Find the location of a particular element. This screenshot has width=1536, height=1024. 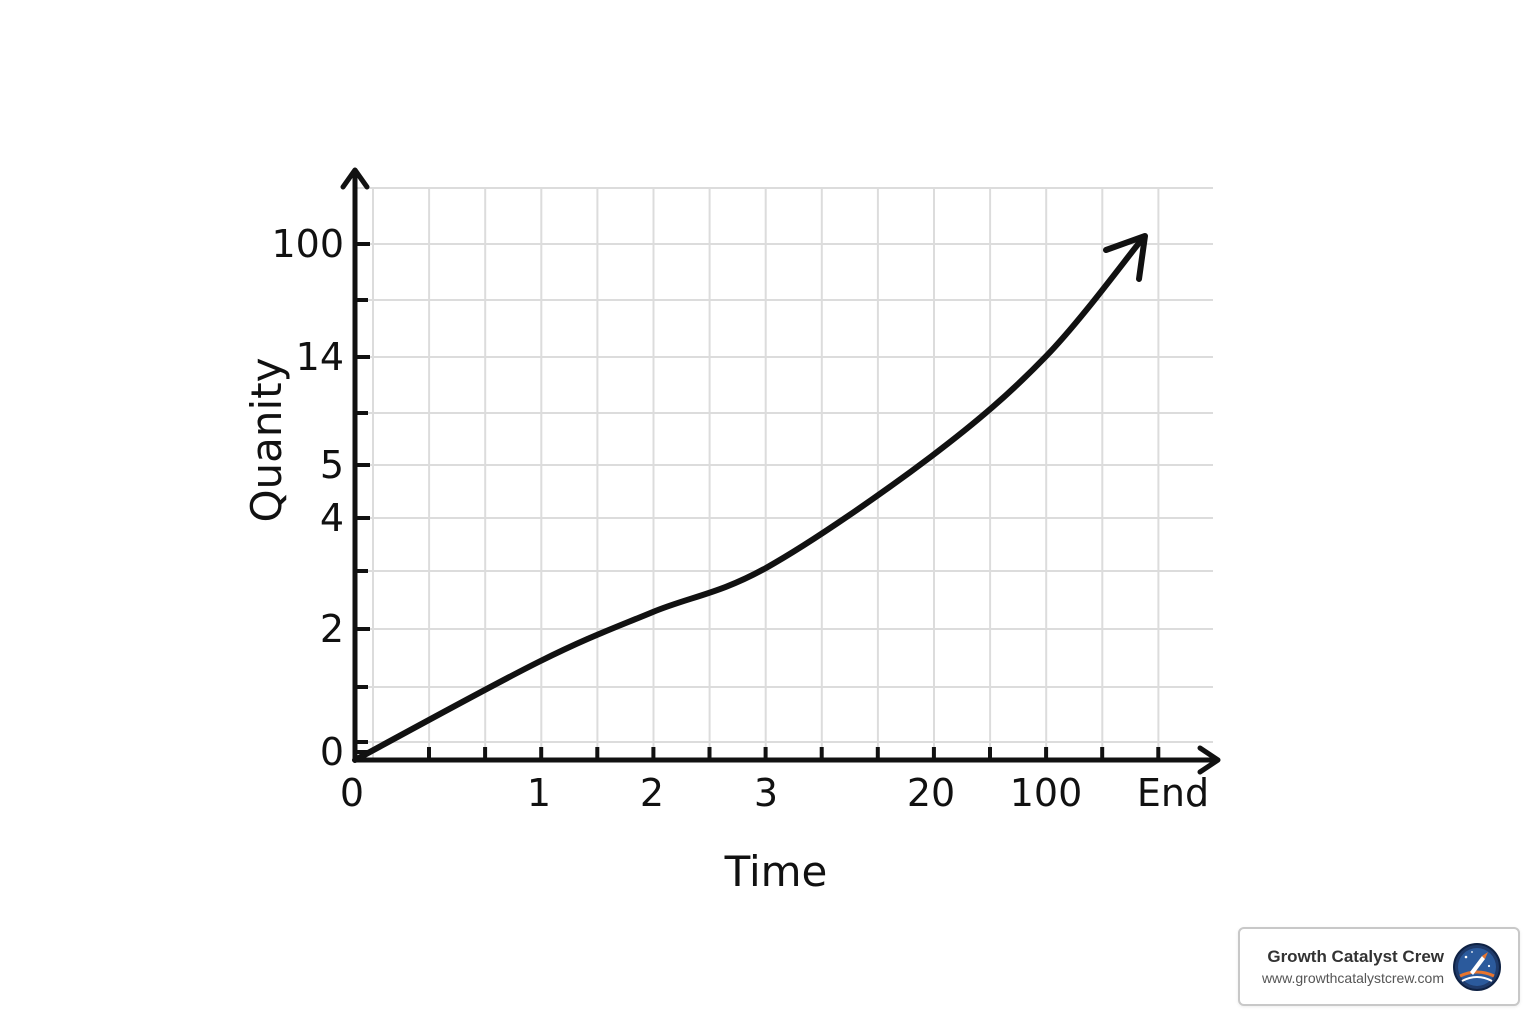

curve-arrowhead is located at coordinates (1125, 257).